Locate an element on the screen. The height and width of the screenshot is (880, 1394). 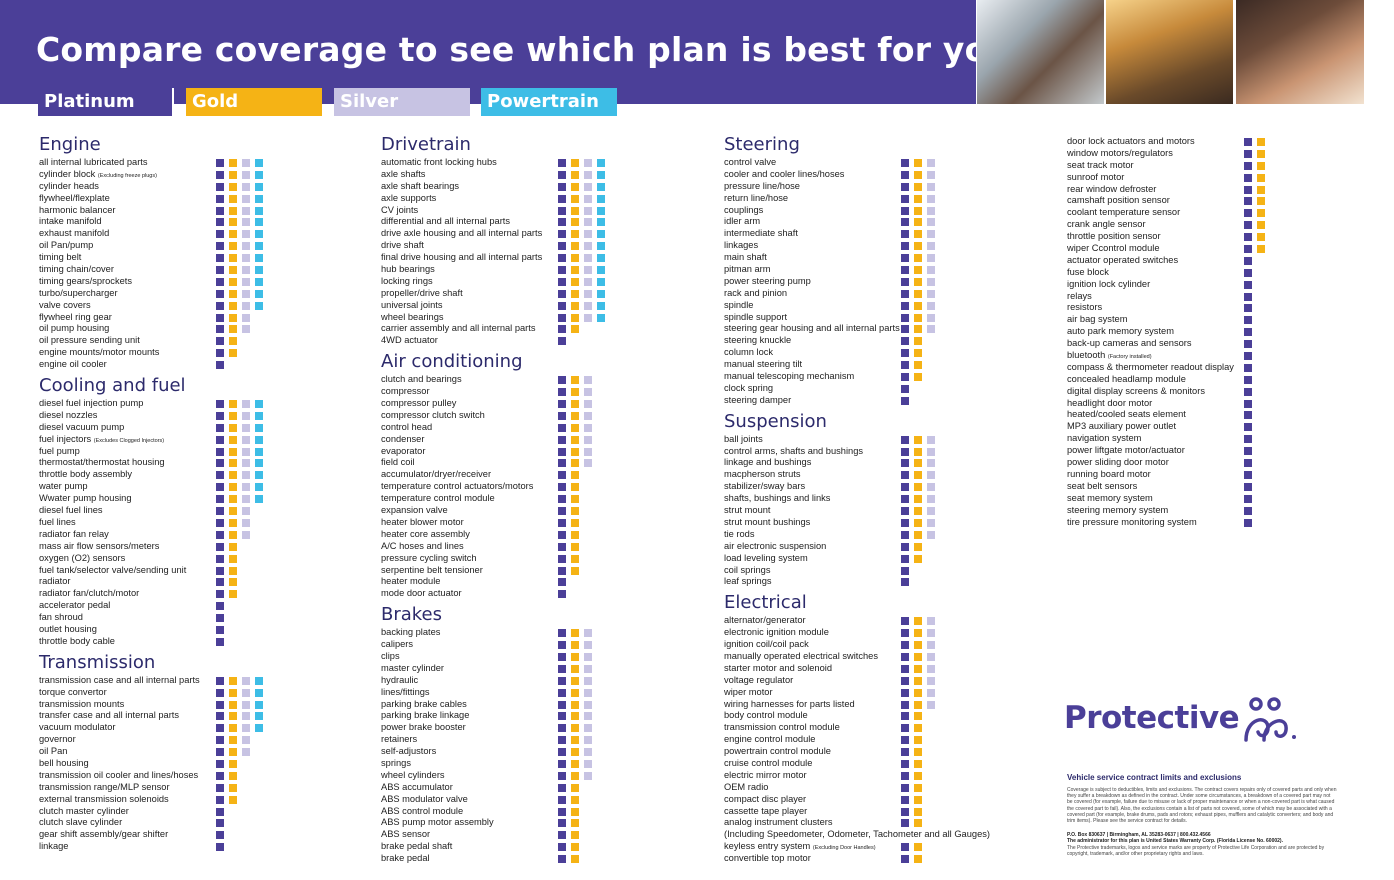
part-label: cylinder block (Excluding freeze plugs) is located at coordinates (98, 176).